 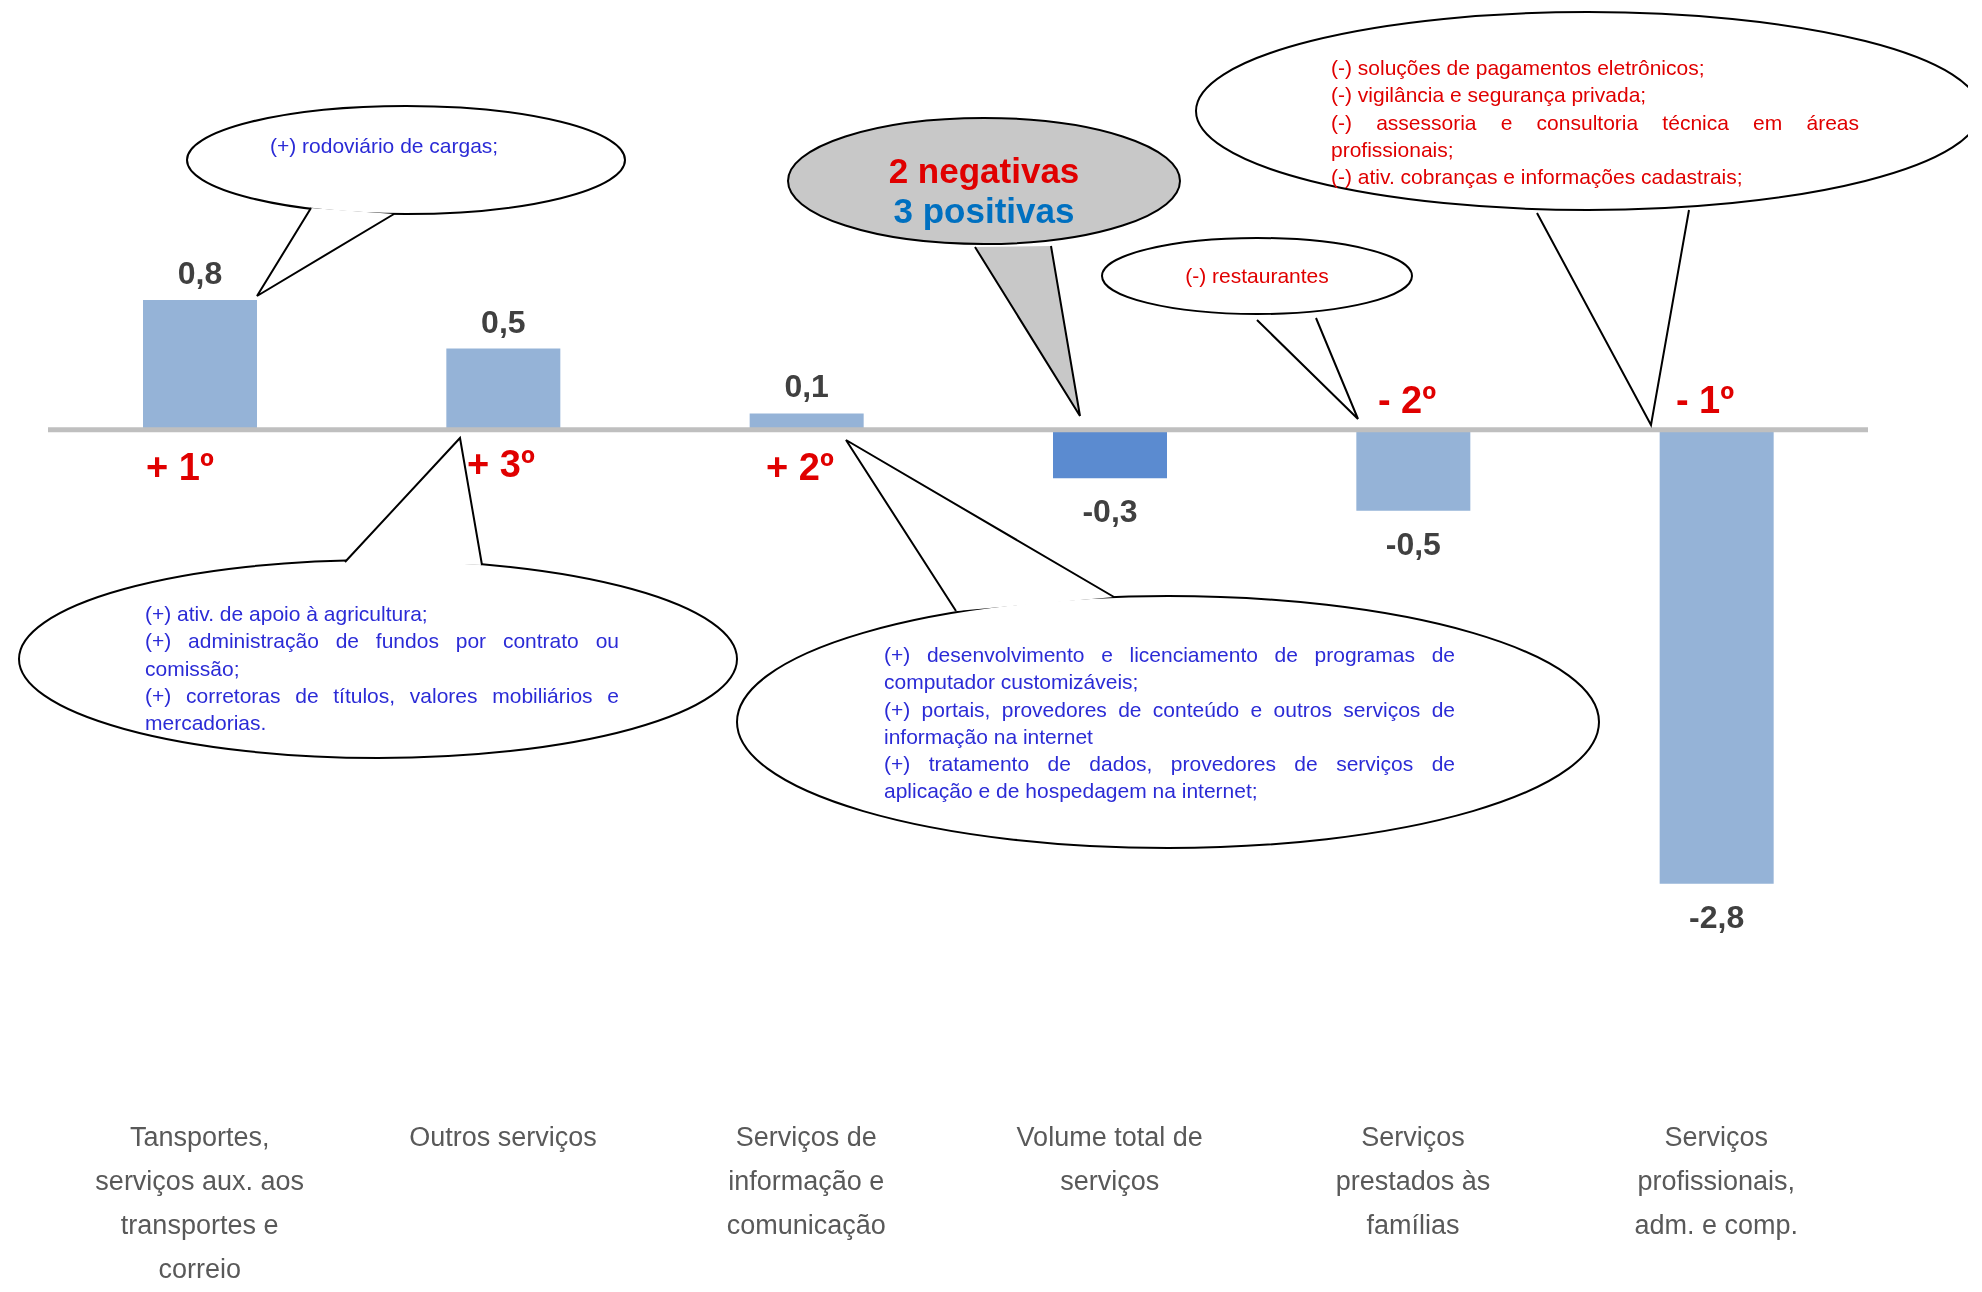 What do you see at coordinates (382, 669) in the screenshot?
I see `annotation: (+) ativ. de apoio à agricultura; (+) administração de fundos por contrato ou comissão; (+) corretoras de títulos, valores mobiliários e mercadorias.` at bounding box center [382, 669].